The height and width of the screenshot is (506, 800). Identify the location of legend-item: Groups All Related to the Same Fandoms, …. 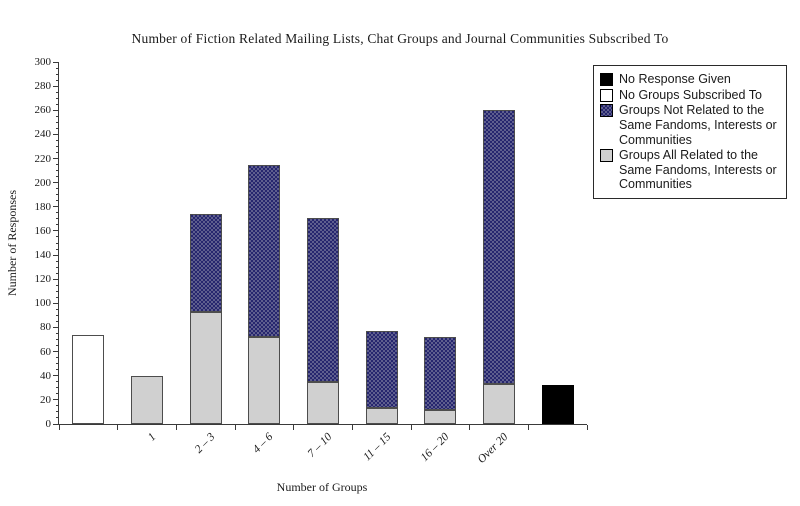
(691, 170).